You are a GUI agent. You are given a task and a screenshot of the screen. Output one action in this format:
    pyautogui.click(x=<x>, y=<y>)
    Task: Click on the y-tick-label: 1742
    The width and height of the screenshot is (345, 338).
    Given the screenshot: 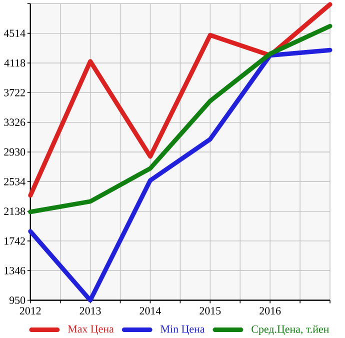 What is the action you would take?
    pyautogui.click(x=14, y=240)
    